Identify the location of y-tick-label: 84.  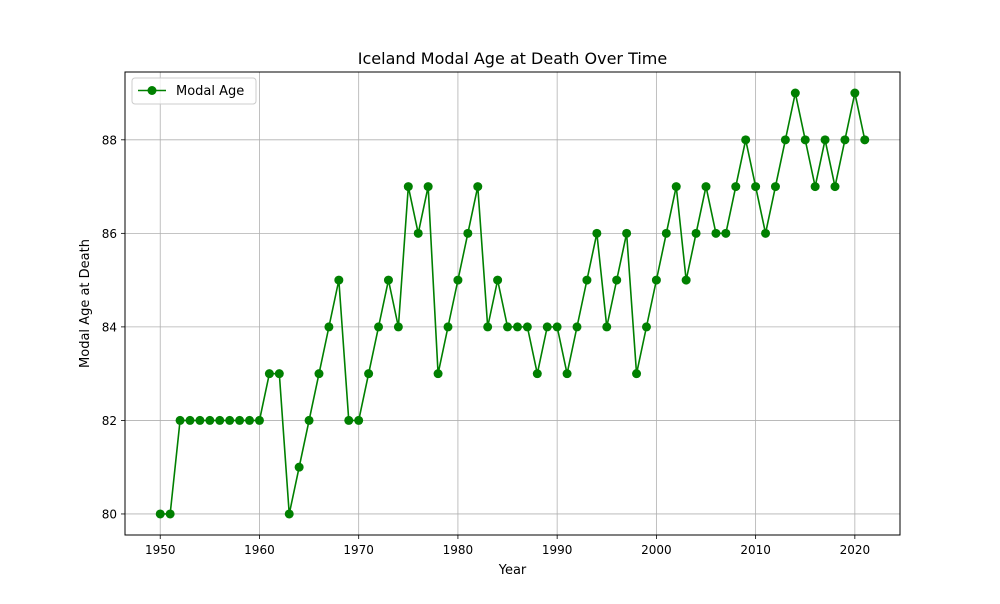
(109, 327).